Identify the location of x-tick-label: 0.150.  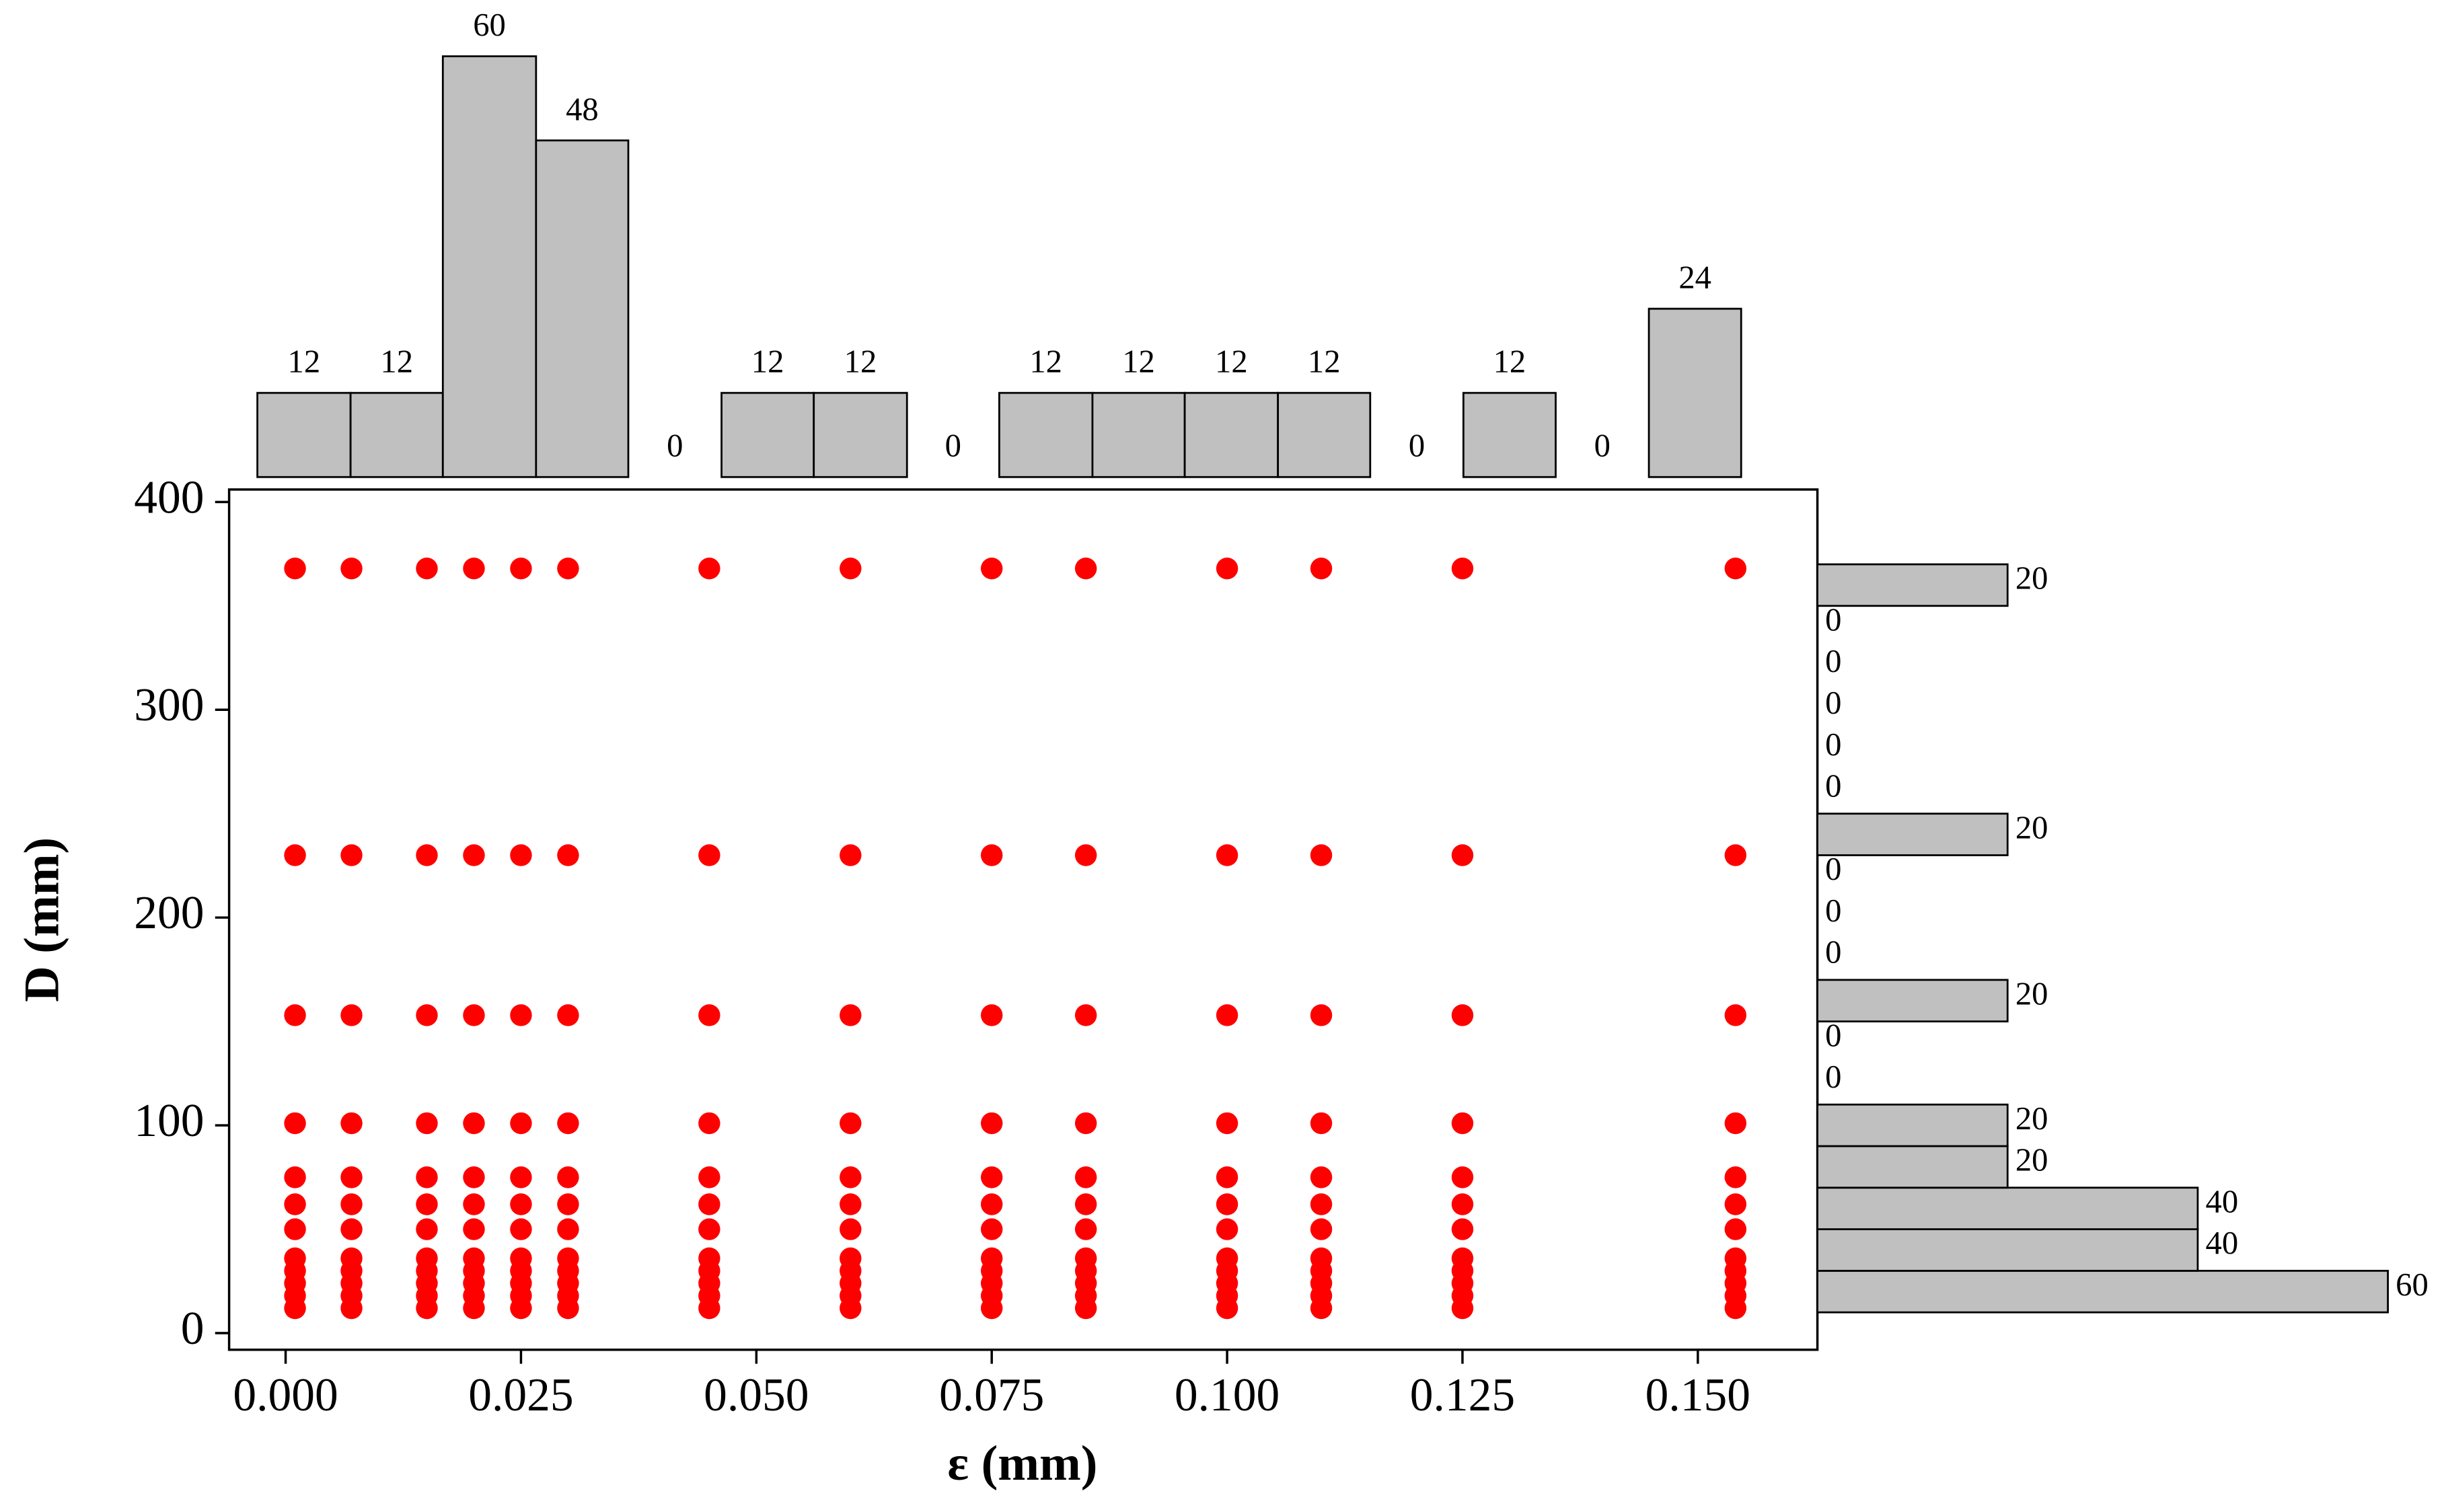
(1697, 1395).